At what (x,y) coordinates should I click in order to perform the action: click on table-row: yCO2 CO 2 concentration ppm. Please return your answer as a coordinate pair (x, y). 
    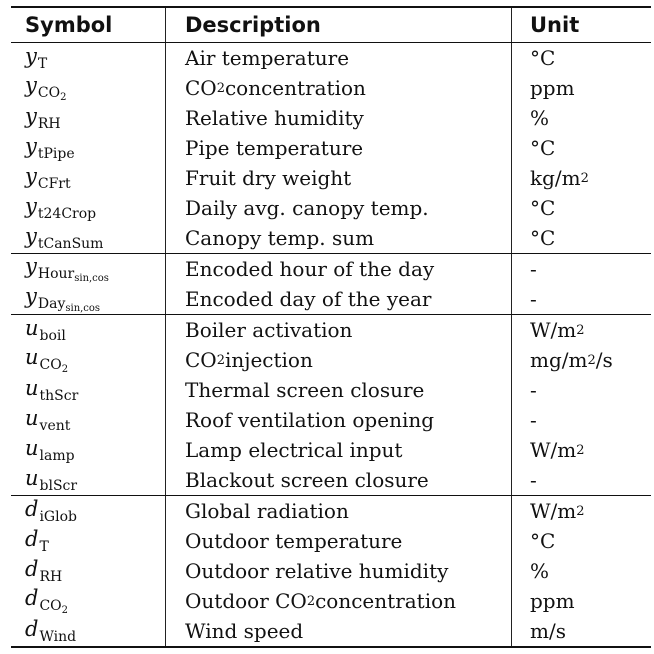
    Looking at the image, I should click on (331, 88).